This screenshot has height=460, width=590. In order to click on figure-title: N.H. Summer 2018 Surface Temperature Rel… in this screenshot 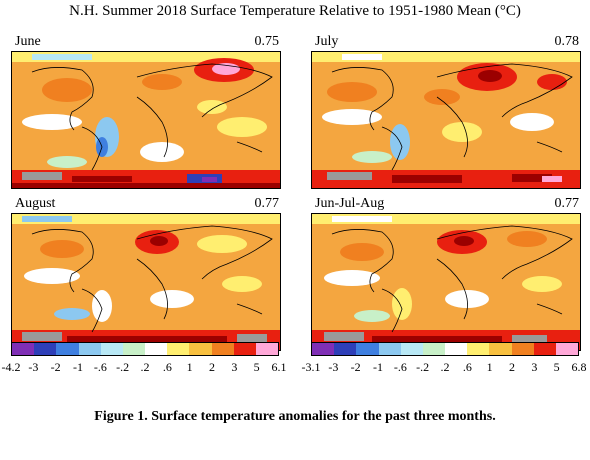, I will do `click(295, 11)`.